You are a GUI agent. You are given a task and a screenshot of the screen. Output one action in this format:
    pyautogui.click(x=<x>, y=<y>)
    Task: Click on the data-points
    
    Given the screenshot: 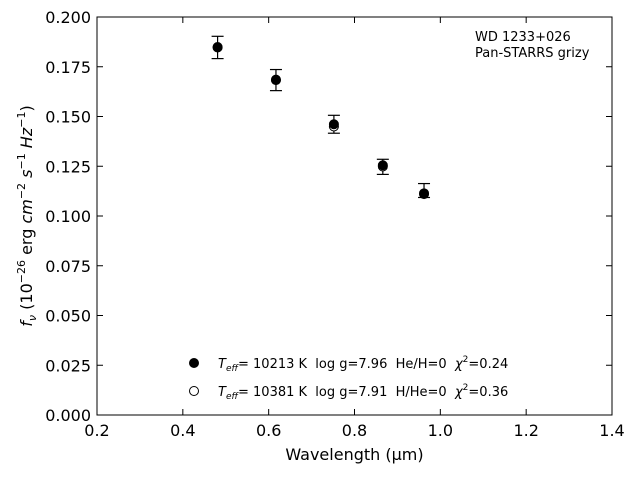 What is the action you would take?
    pyautogui.click(x=321, y=121)
    